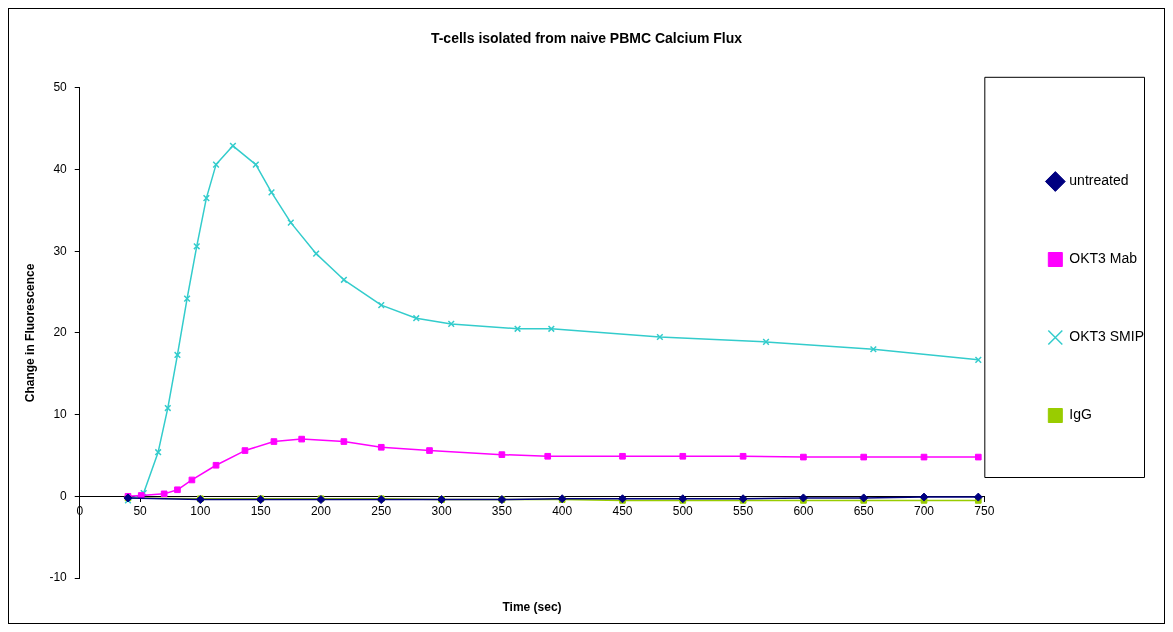 The height and width of the screenshot is (632, 1173). What do you see at coordinates (60, 87) in the screenshot?
I see `y-tick-label: 50` at bounding box center [60, 87].